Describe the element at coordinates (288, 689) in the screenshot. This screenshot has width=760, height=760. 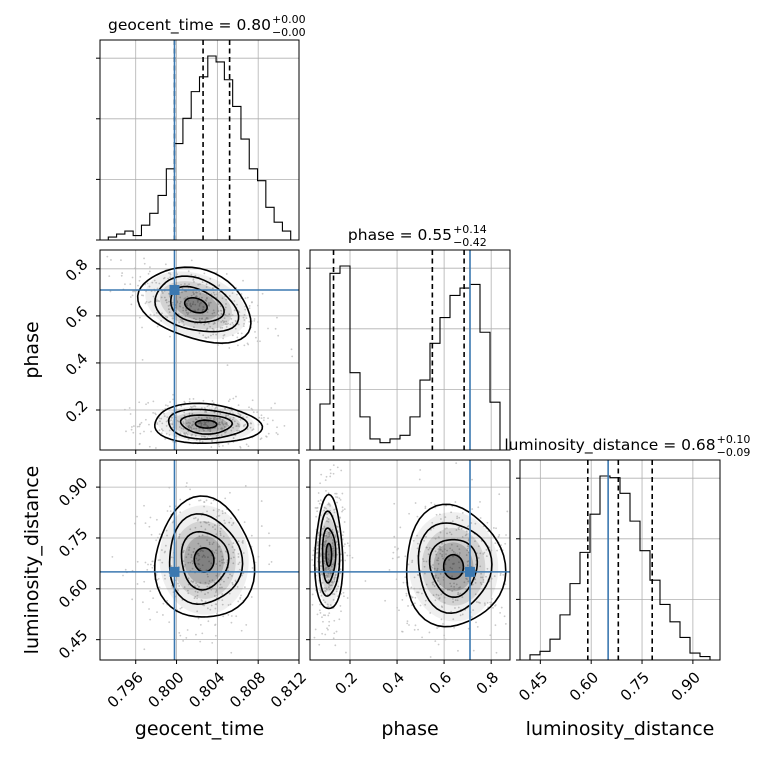
I see `tick-label-geocent_time: 0.812` at that location.